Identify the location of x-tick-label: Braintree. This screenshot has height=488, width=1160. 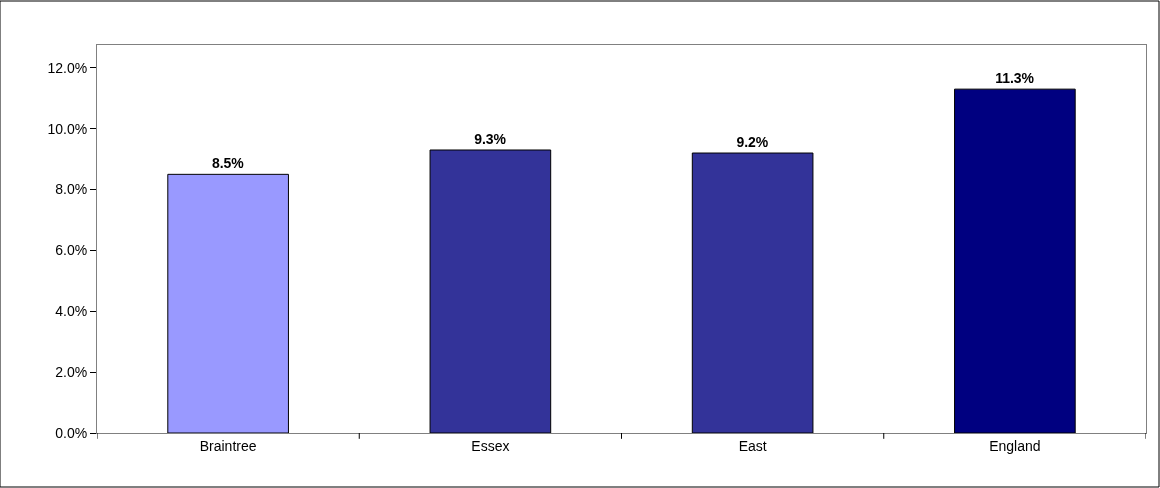
(228, 445).